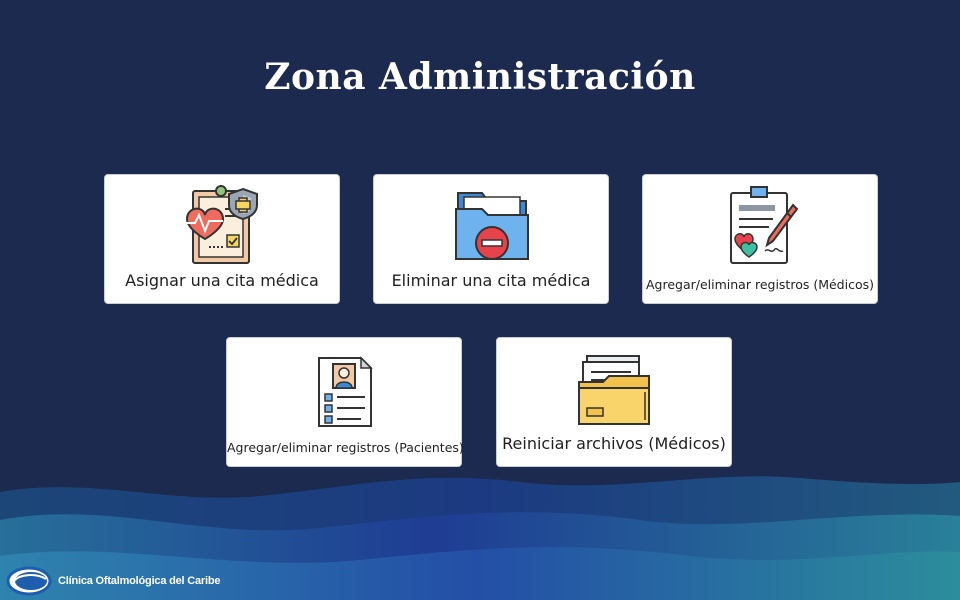 The height and width of the screenshot is (600, 960). Describe the element at coordinates (491, 280) in the screenshot. I see `card-label: Eliminar una cita médica` at that location.